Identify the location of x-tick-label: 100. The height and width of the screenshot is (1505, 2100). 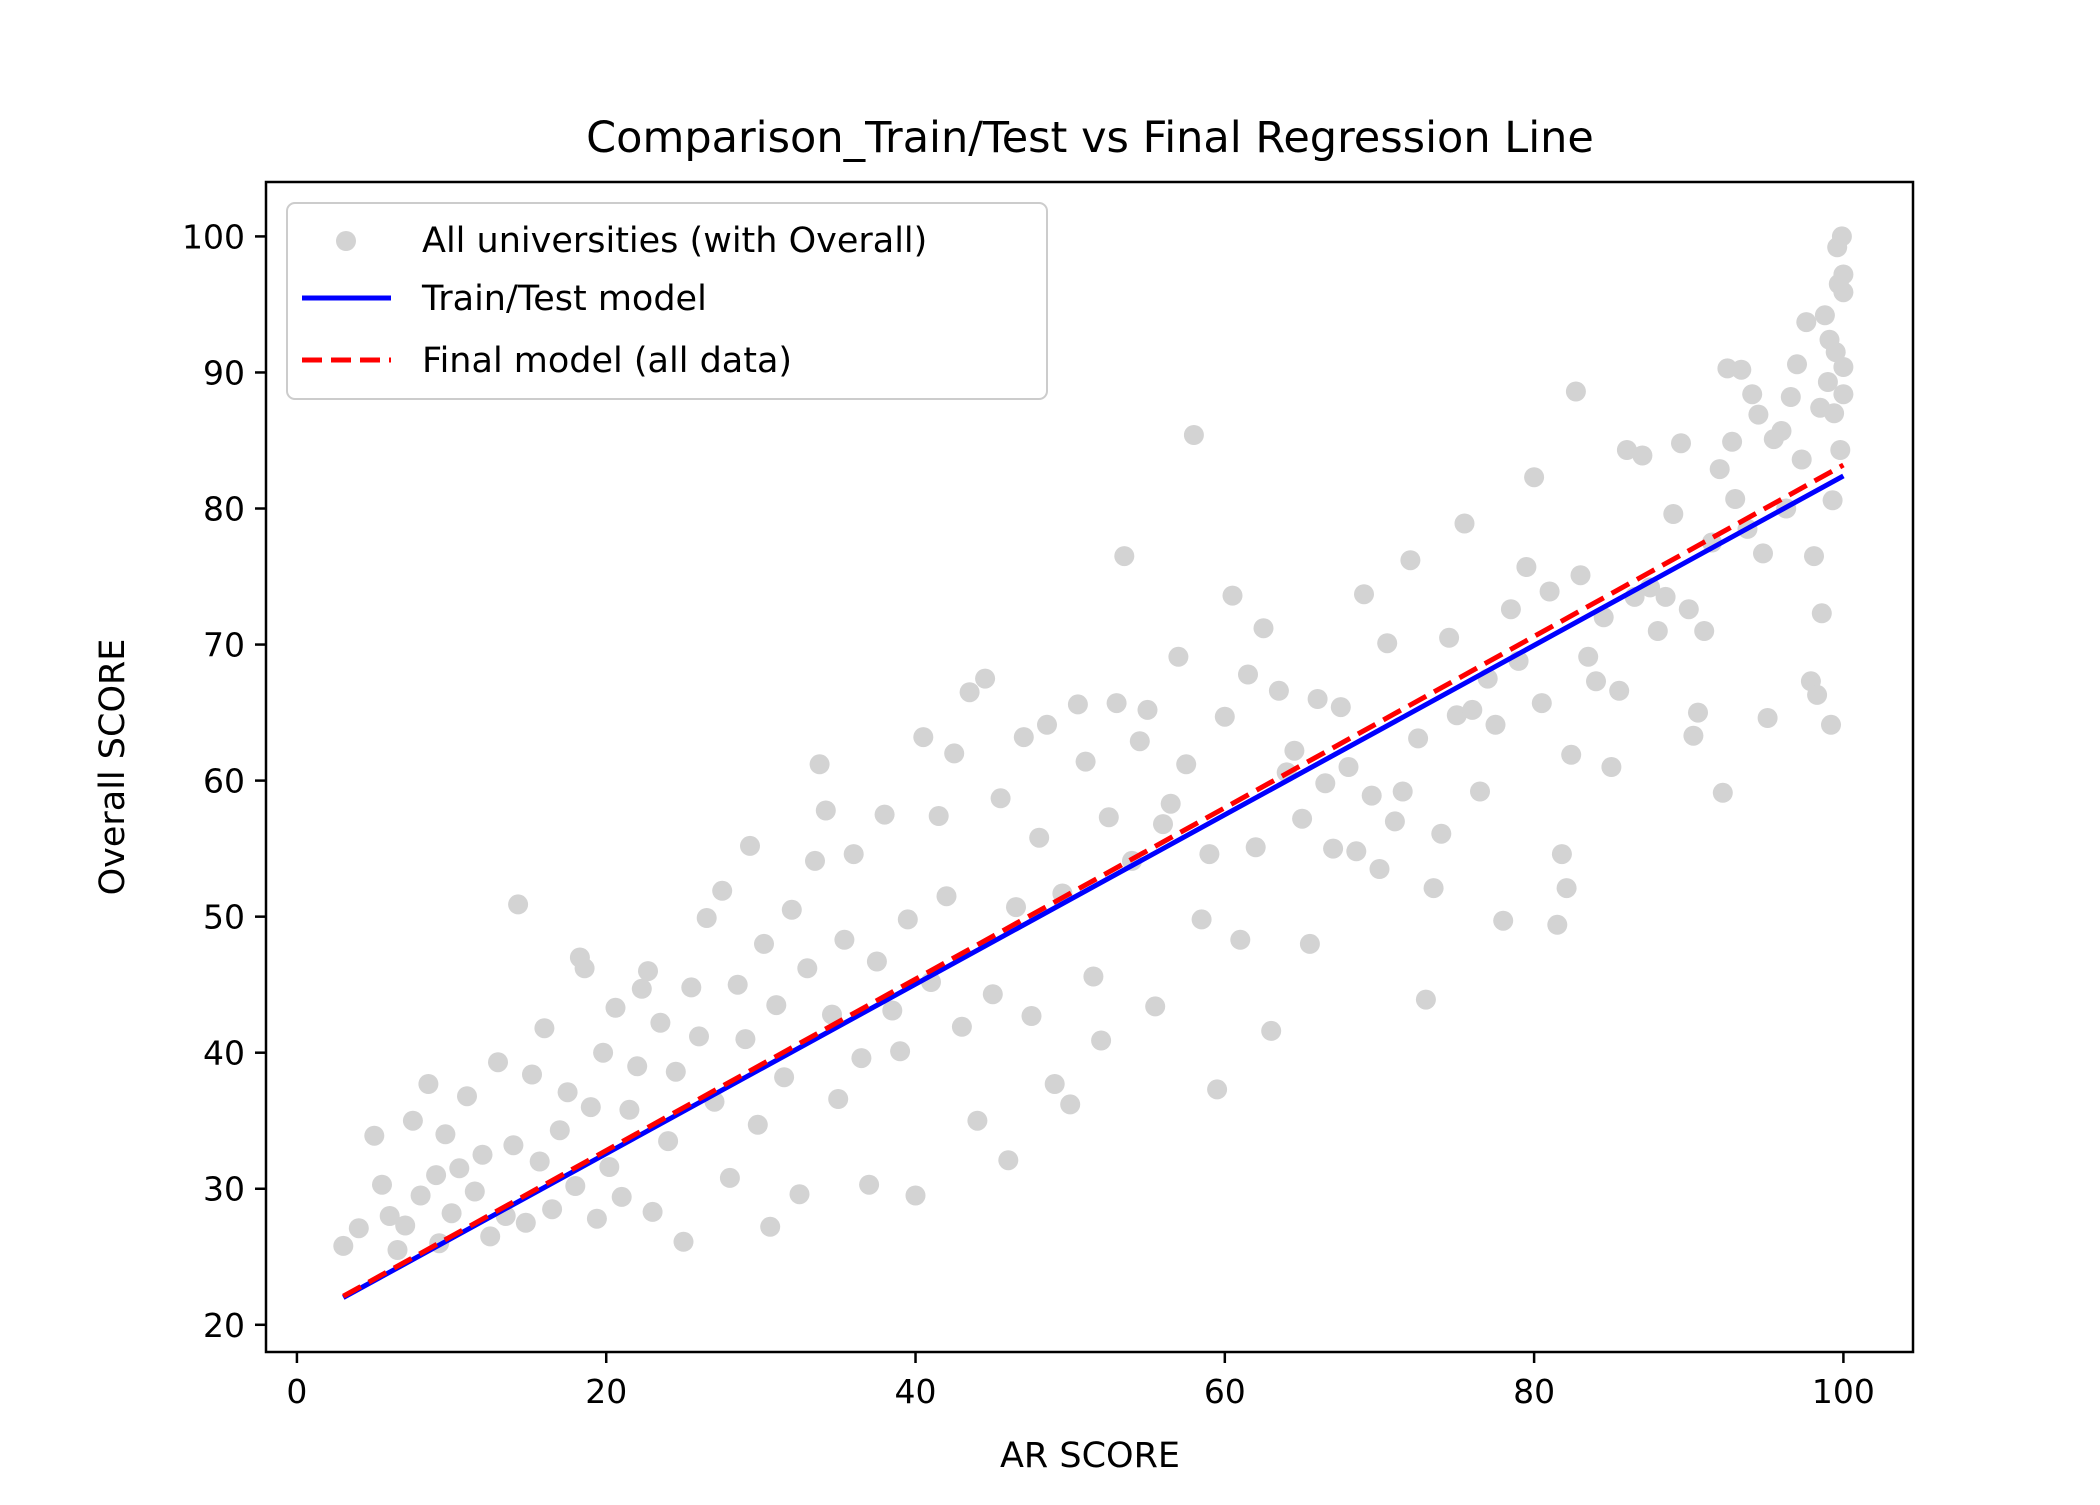
(1843, 1391).